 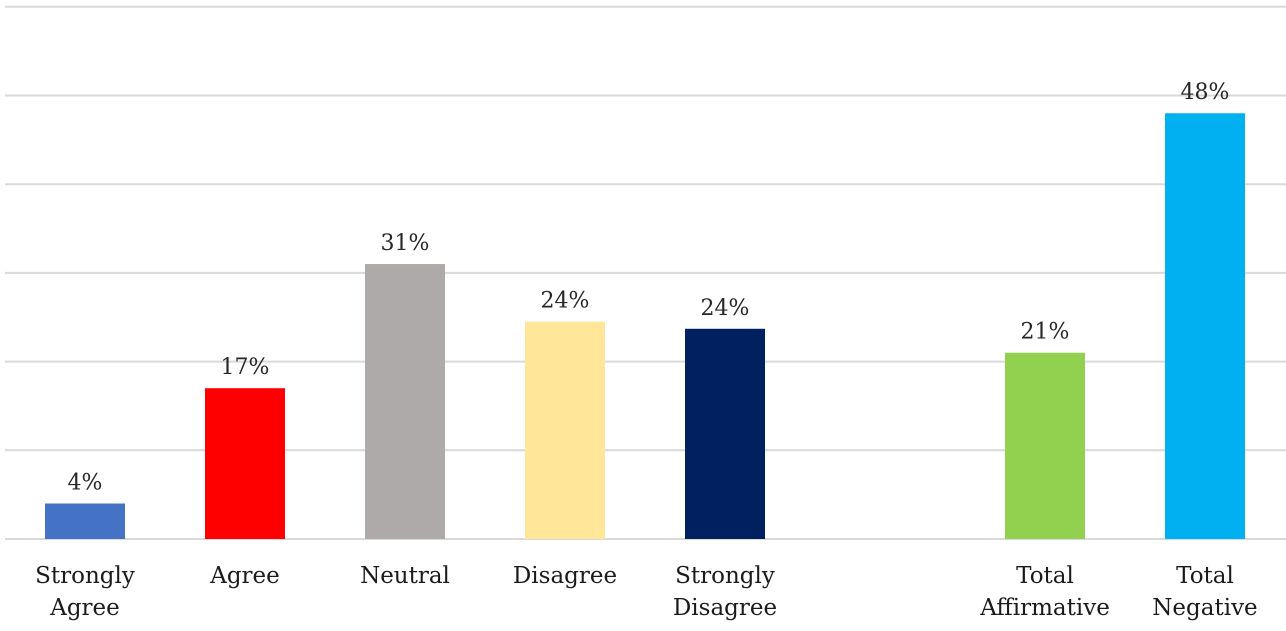 What do you see at coordinates (85, 483) in the screenshot?
I see `data-label: 4%` at bounding box center [85, 483].